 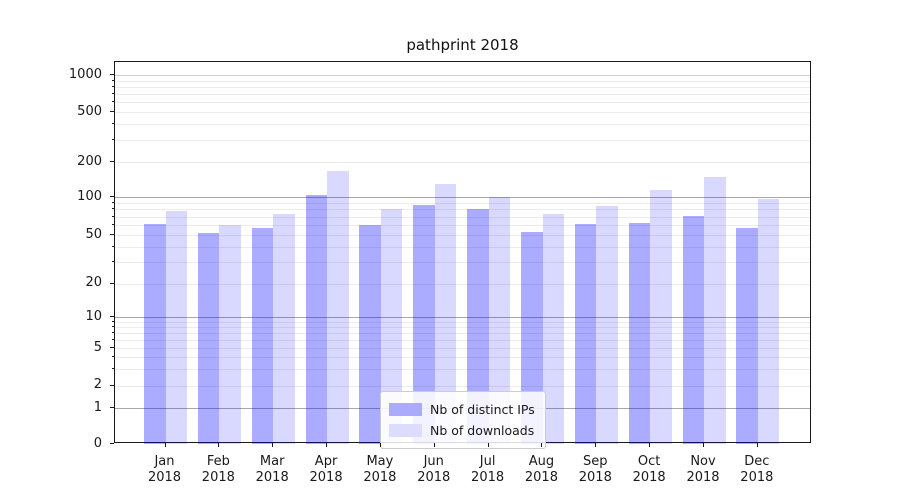 What do you see at coordinates (97, 443) in the screenshot?
I see `y-tick-label: 0` at bounding box center [97, 443].